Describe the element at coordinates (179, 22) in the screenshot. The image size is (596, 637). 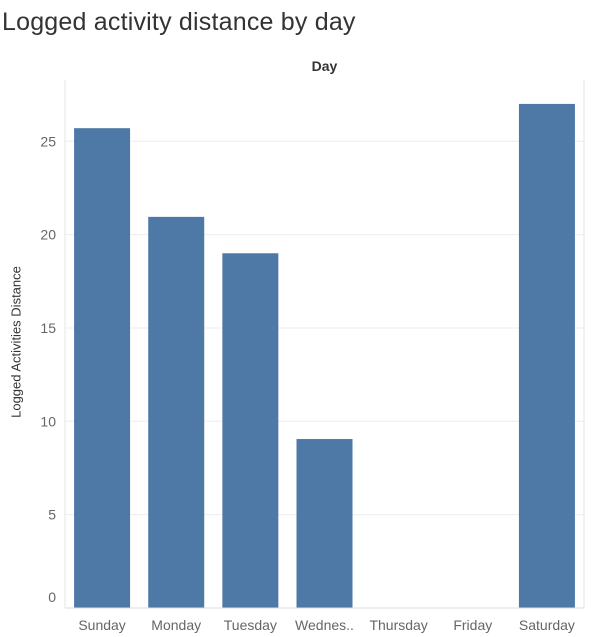
I see `chart-title: Logged activity distance by day` at that location.